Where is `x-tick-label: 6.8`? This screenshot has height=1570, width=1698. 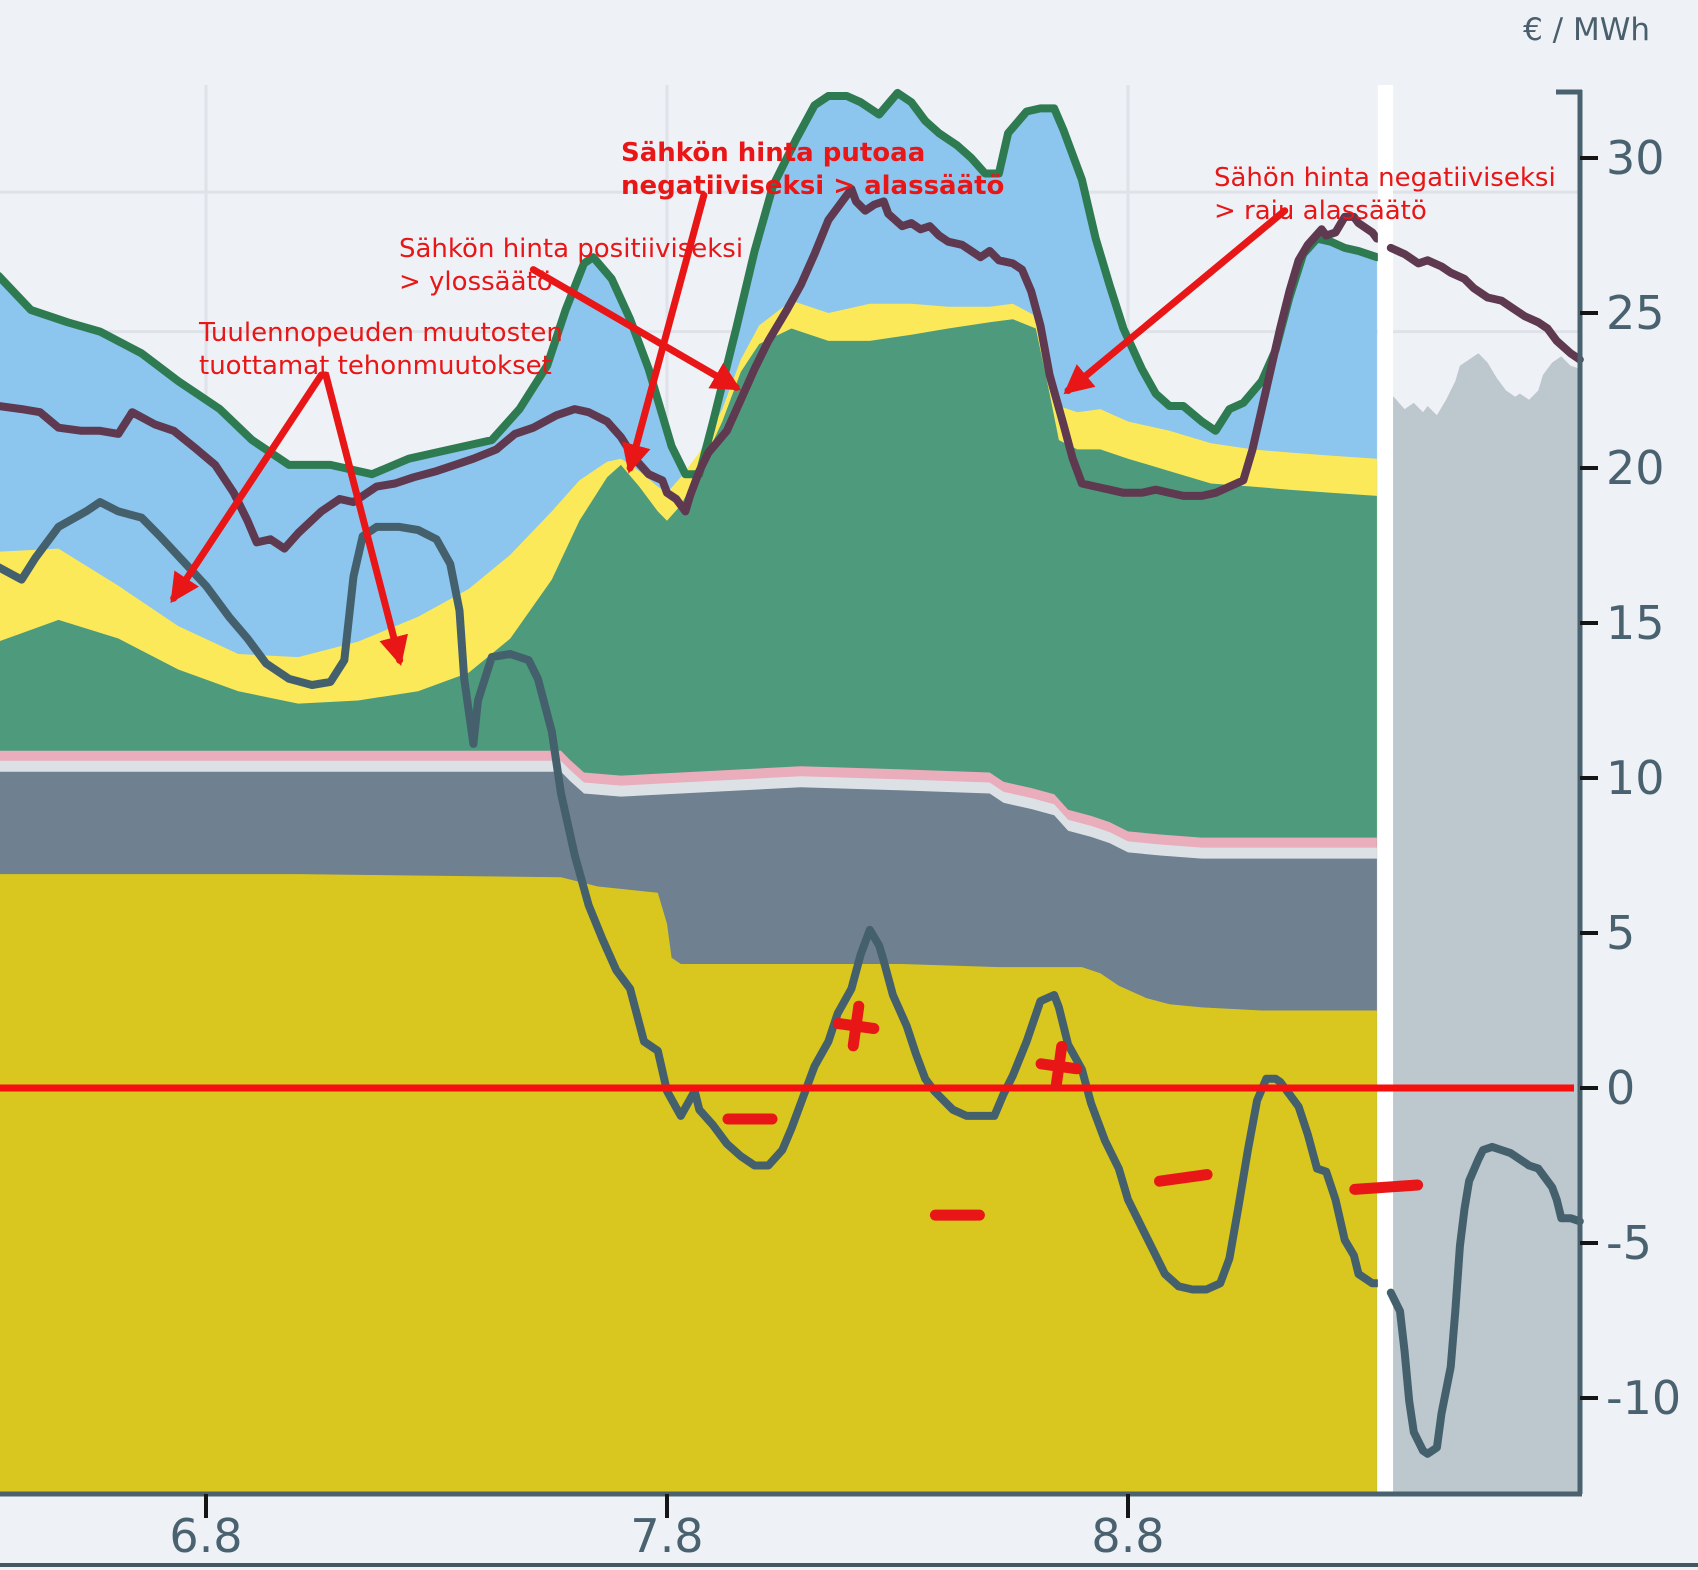 x-tick-label: 6.8 is located at coordinates (205, 1536).